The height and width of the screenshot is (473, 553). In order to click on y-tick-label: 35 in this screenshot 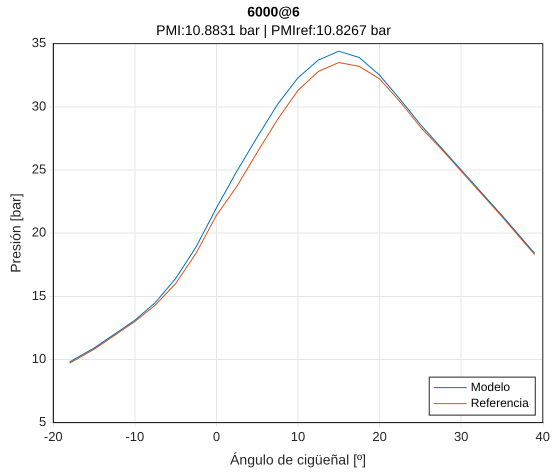, I will do `click(39, 42)`.